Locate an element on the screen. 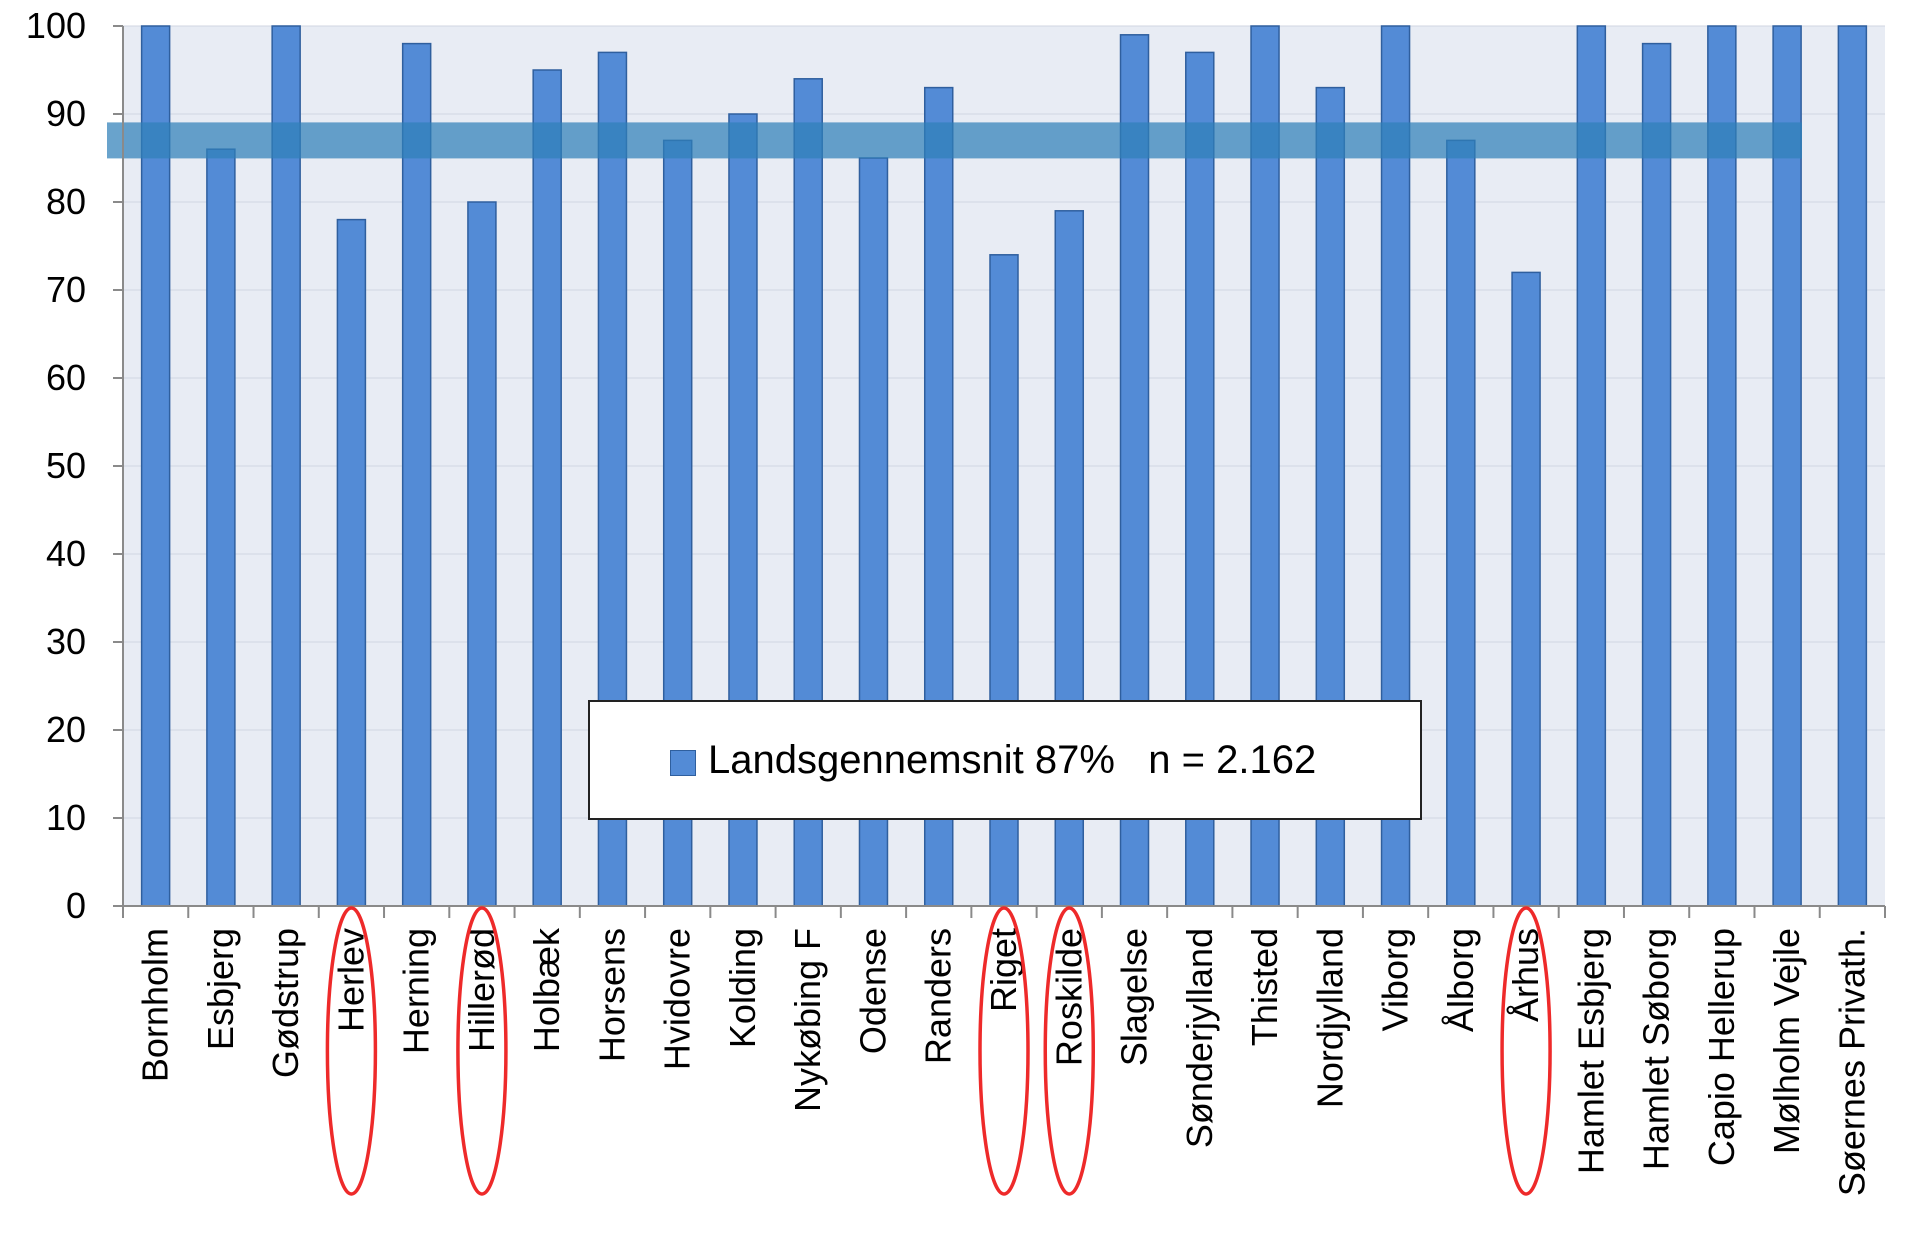 The width and height of the screenshot is (1909, 1258). x-tick-label: Hamlet Esbjerg is located at coordinates (1590, 1051).